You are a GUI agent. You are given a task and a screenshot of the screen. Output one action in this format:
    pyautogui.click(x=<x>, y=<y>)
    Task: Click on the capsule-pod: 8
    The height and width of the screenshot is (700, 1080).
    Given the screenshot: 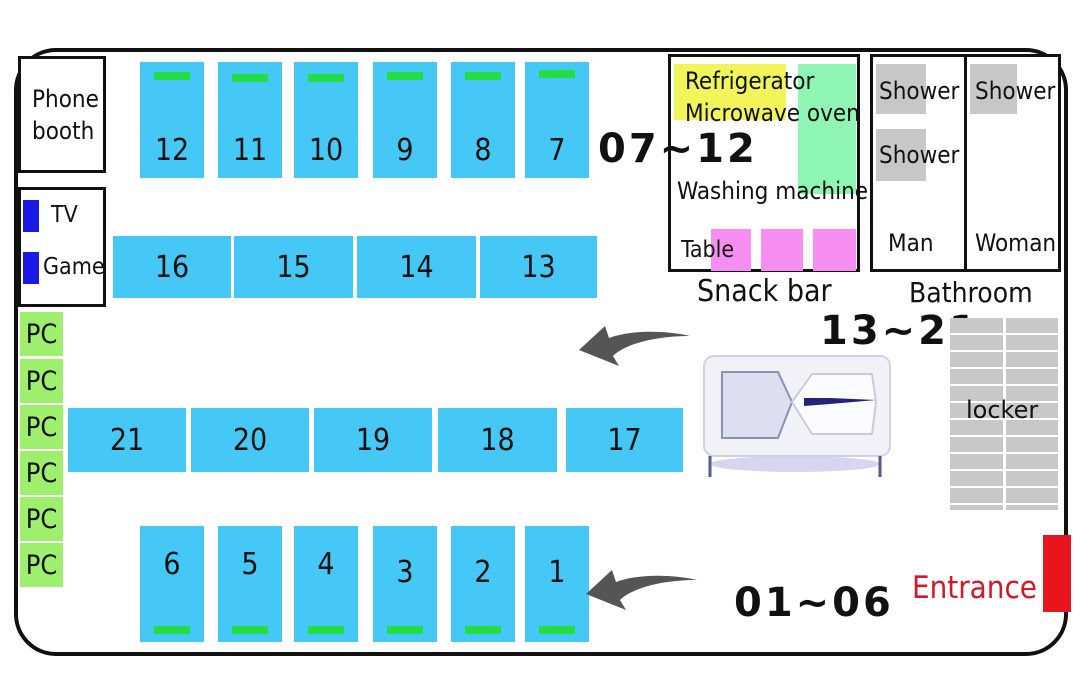 What is the action you would take?
    pyautogui.click(x=483, y=120)
    